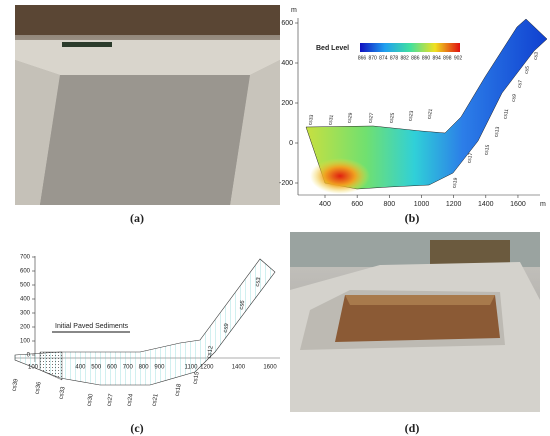 The image size is (550, 436). Describe the element at coordinates (331, 120) in the screenshot. I see `section-label: cs31` at that location.